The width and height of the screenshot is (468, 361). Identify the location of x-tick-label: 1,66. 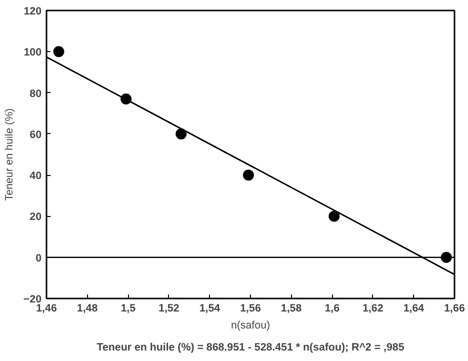
(454, 308).